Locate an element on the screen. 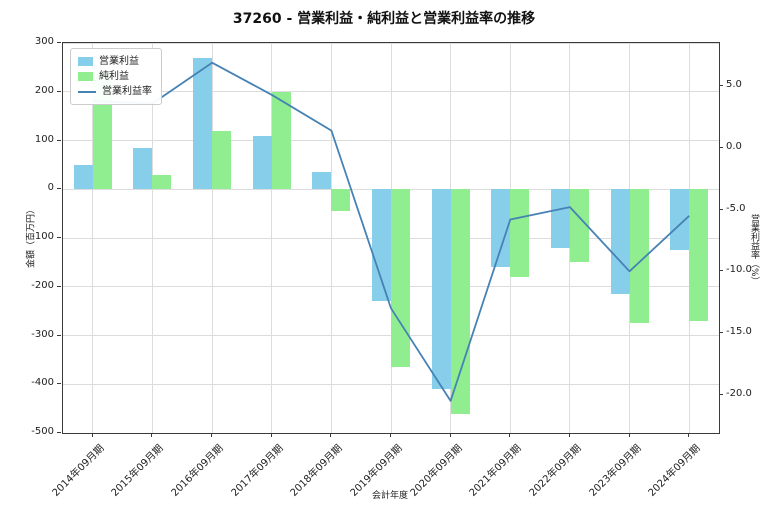 The height and width of the screenshot is (512, 768). left-y-tick-label: -200 is located at coordinates (42, 285).